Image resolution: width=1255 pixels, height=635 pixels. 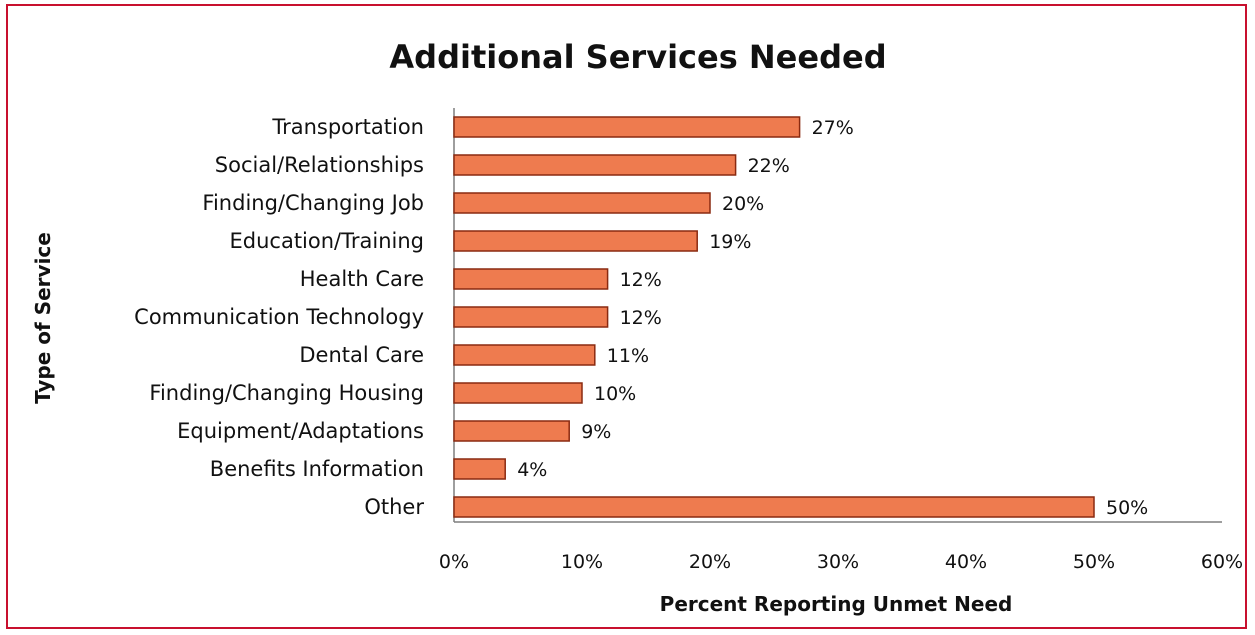 What do you see at coordinates (327, 241) in the screenshot?
I see `category-label: Education/Training` at bounding box center [327, 241].